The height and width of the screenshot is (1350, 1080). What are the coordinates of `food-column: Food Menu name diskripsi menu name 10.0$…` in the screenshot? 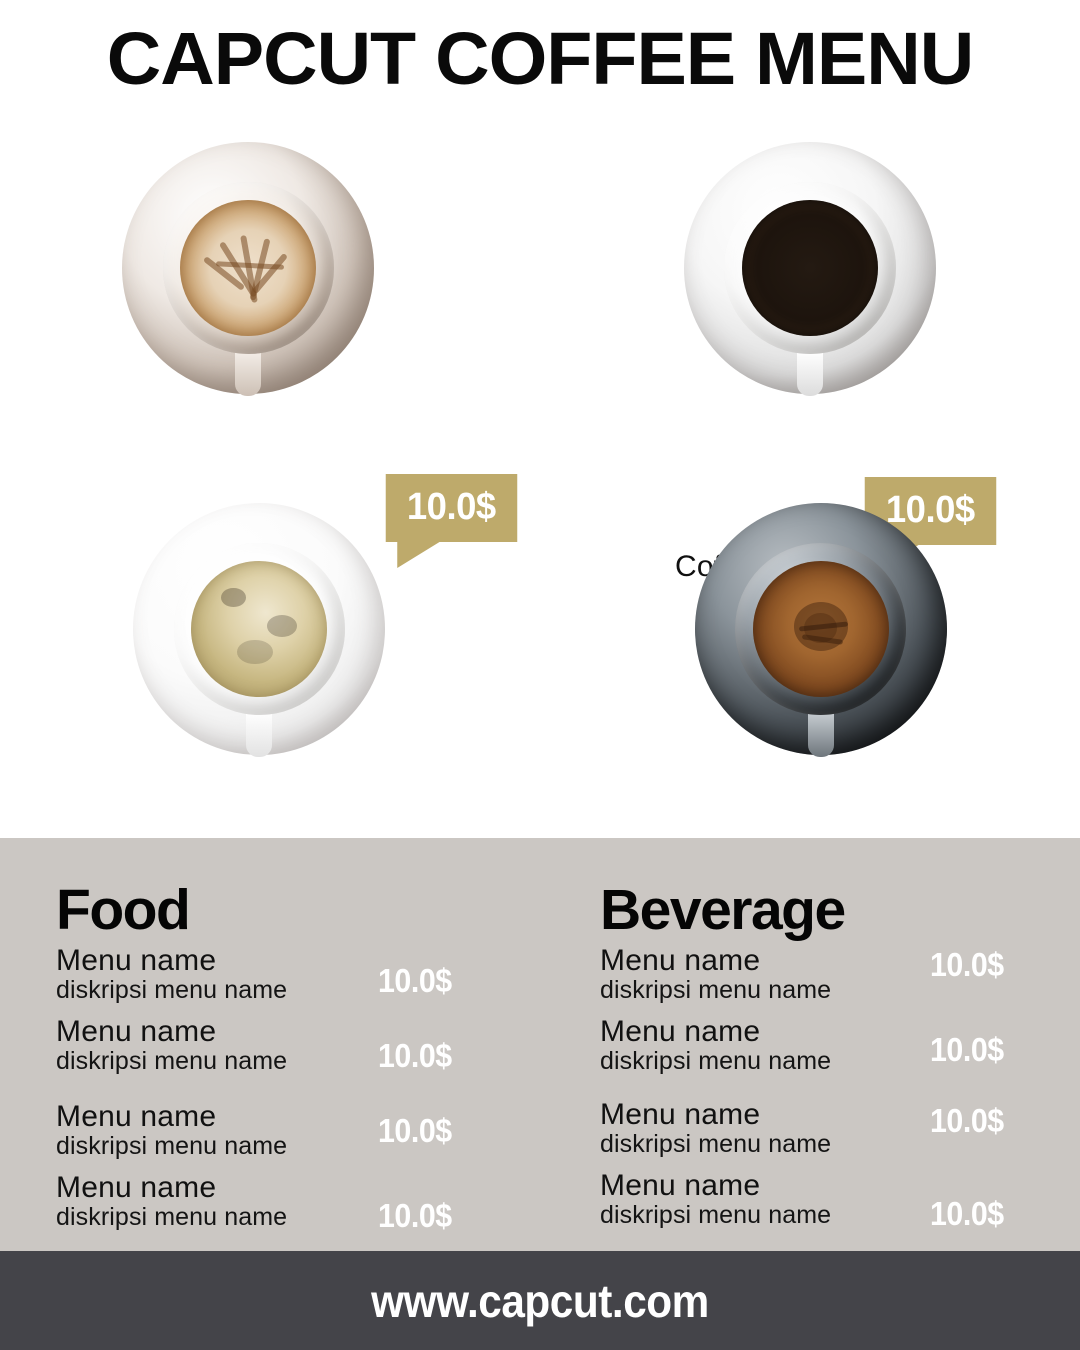 It's located at (306, 1044).